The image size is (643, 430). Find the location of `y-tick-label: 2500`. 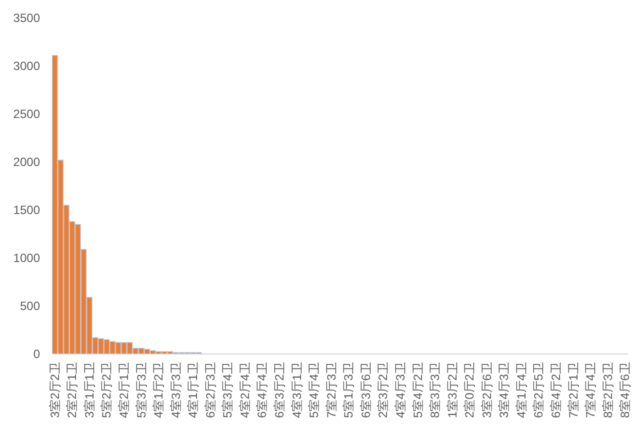

y-tick-label: 2500 is located at coordinates (26, 114).